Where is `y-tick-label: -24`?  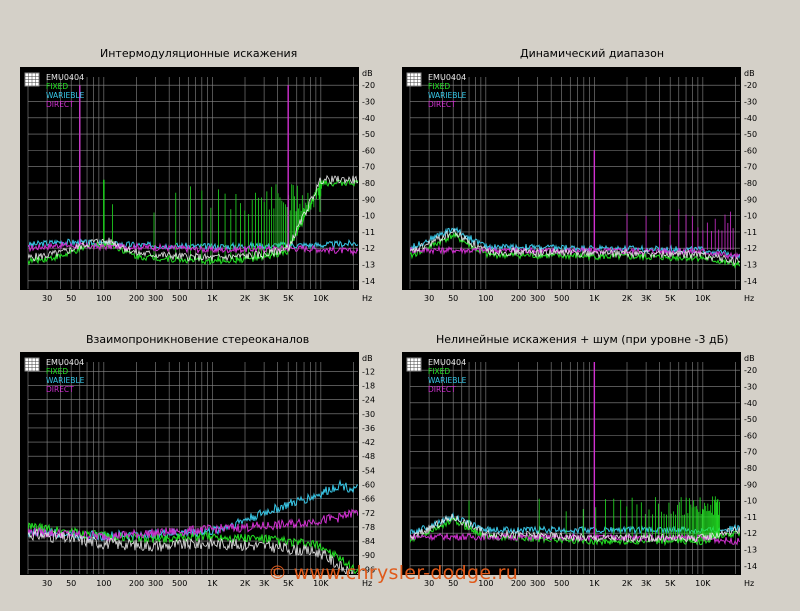
y-tick-label: -24 is located at coordinates (368, 400).